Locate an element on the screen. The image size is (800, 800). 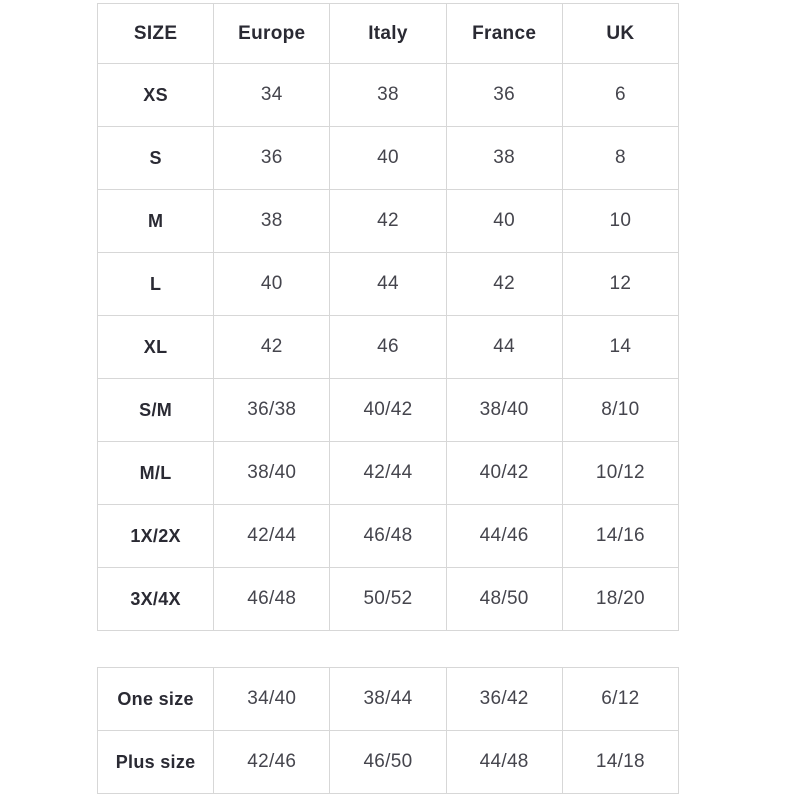
size-label-cell: 3X/4X is located at coordinates (155, 599).